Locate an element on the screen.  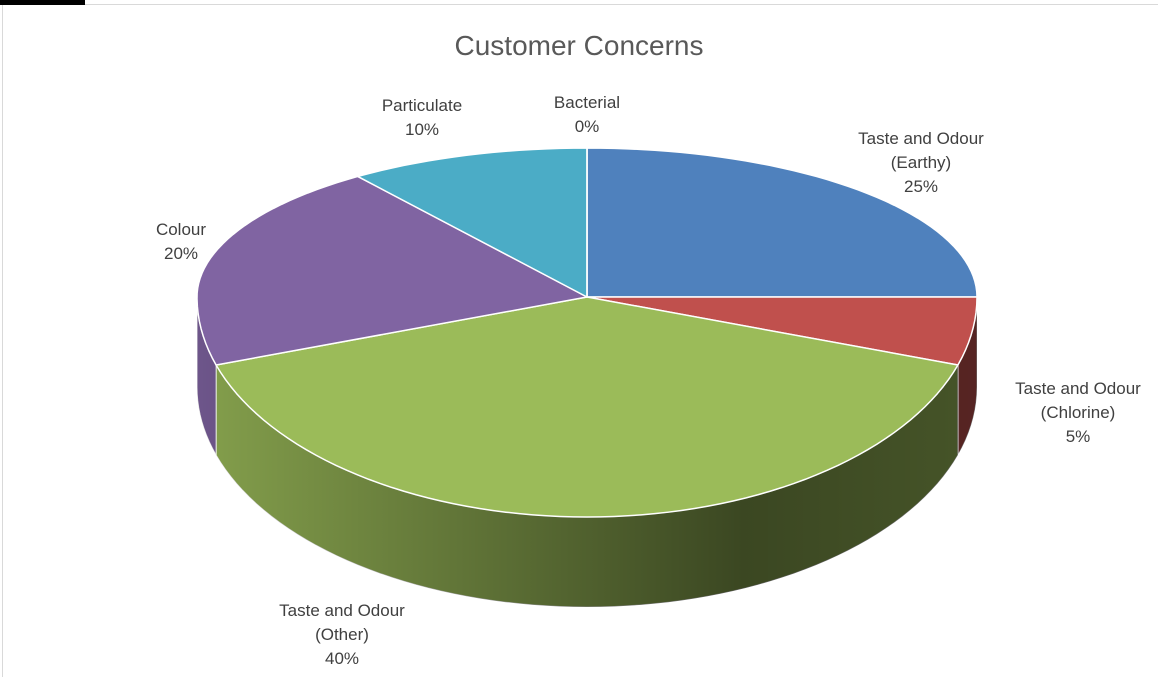
category-label: Taste and Odour (Other) is located at coordinates (342, 622).